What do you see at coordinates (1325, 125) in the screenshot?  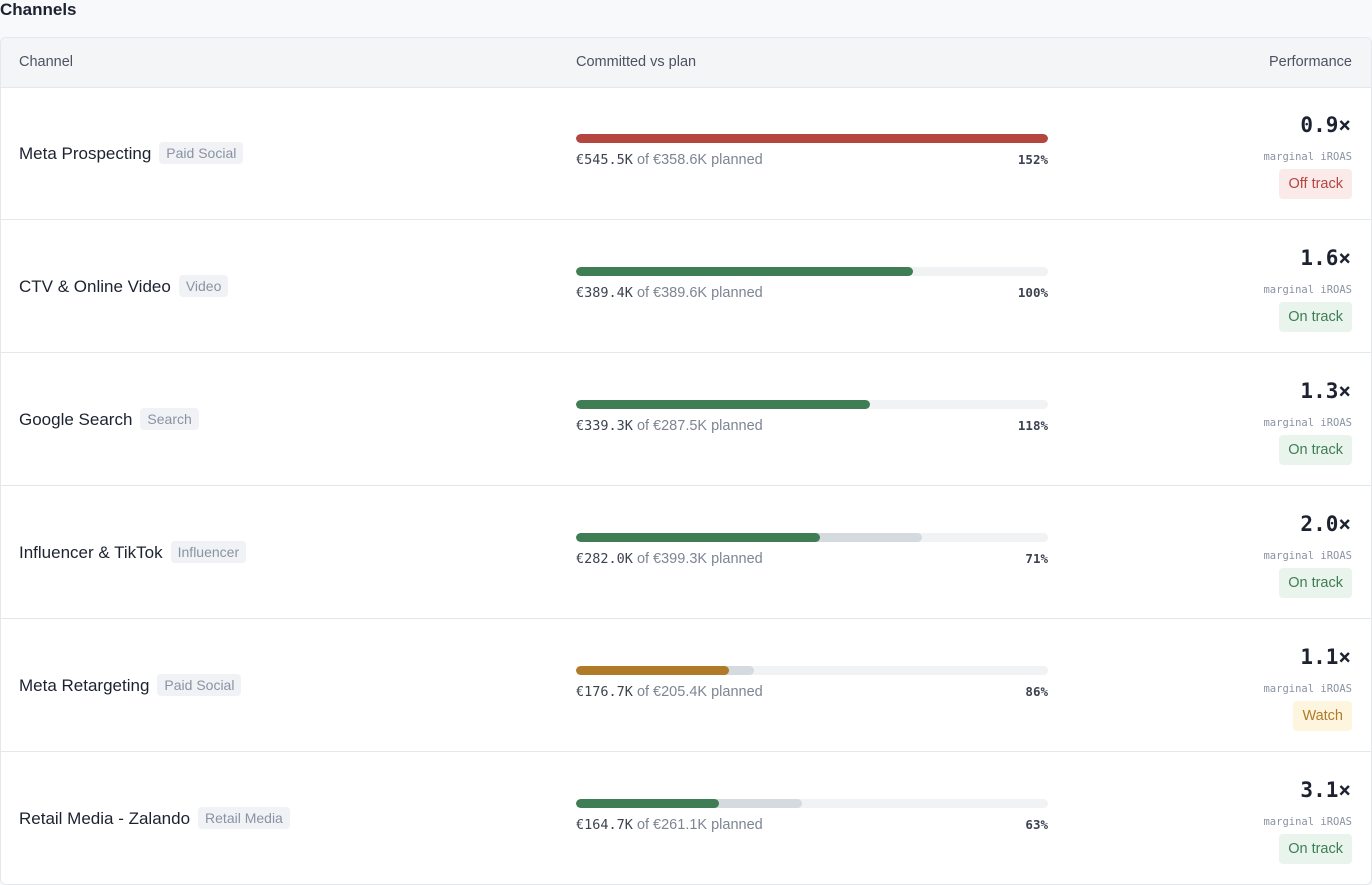 I see `iroas-value: 0.9×` at bounding box center [1325, 125].